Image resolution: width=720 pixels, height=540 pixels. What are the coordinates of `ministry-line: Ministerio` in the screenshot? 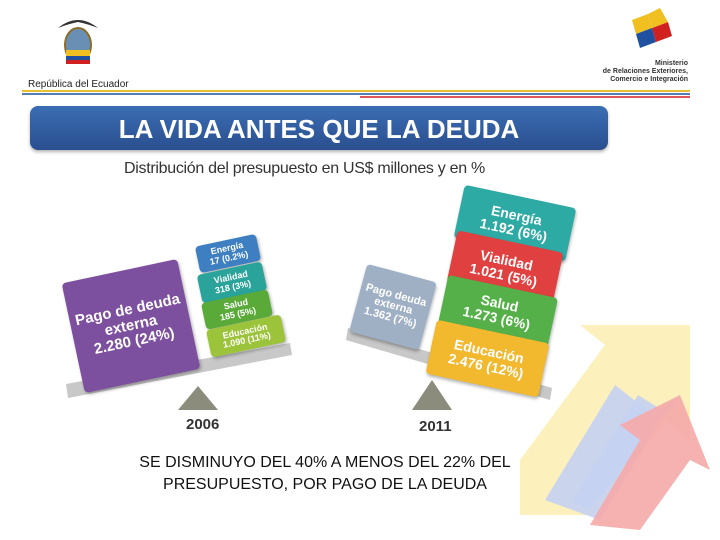 It's located at (671, 63).